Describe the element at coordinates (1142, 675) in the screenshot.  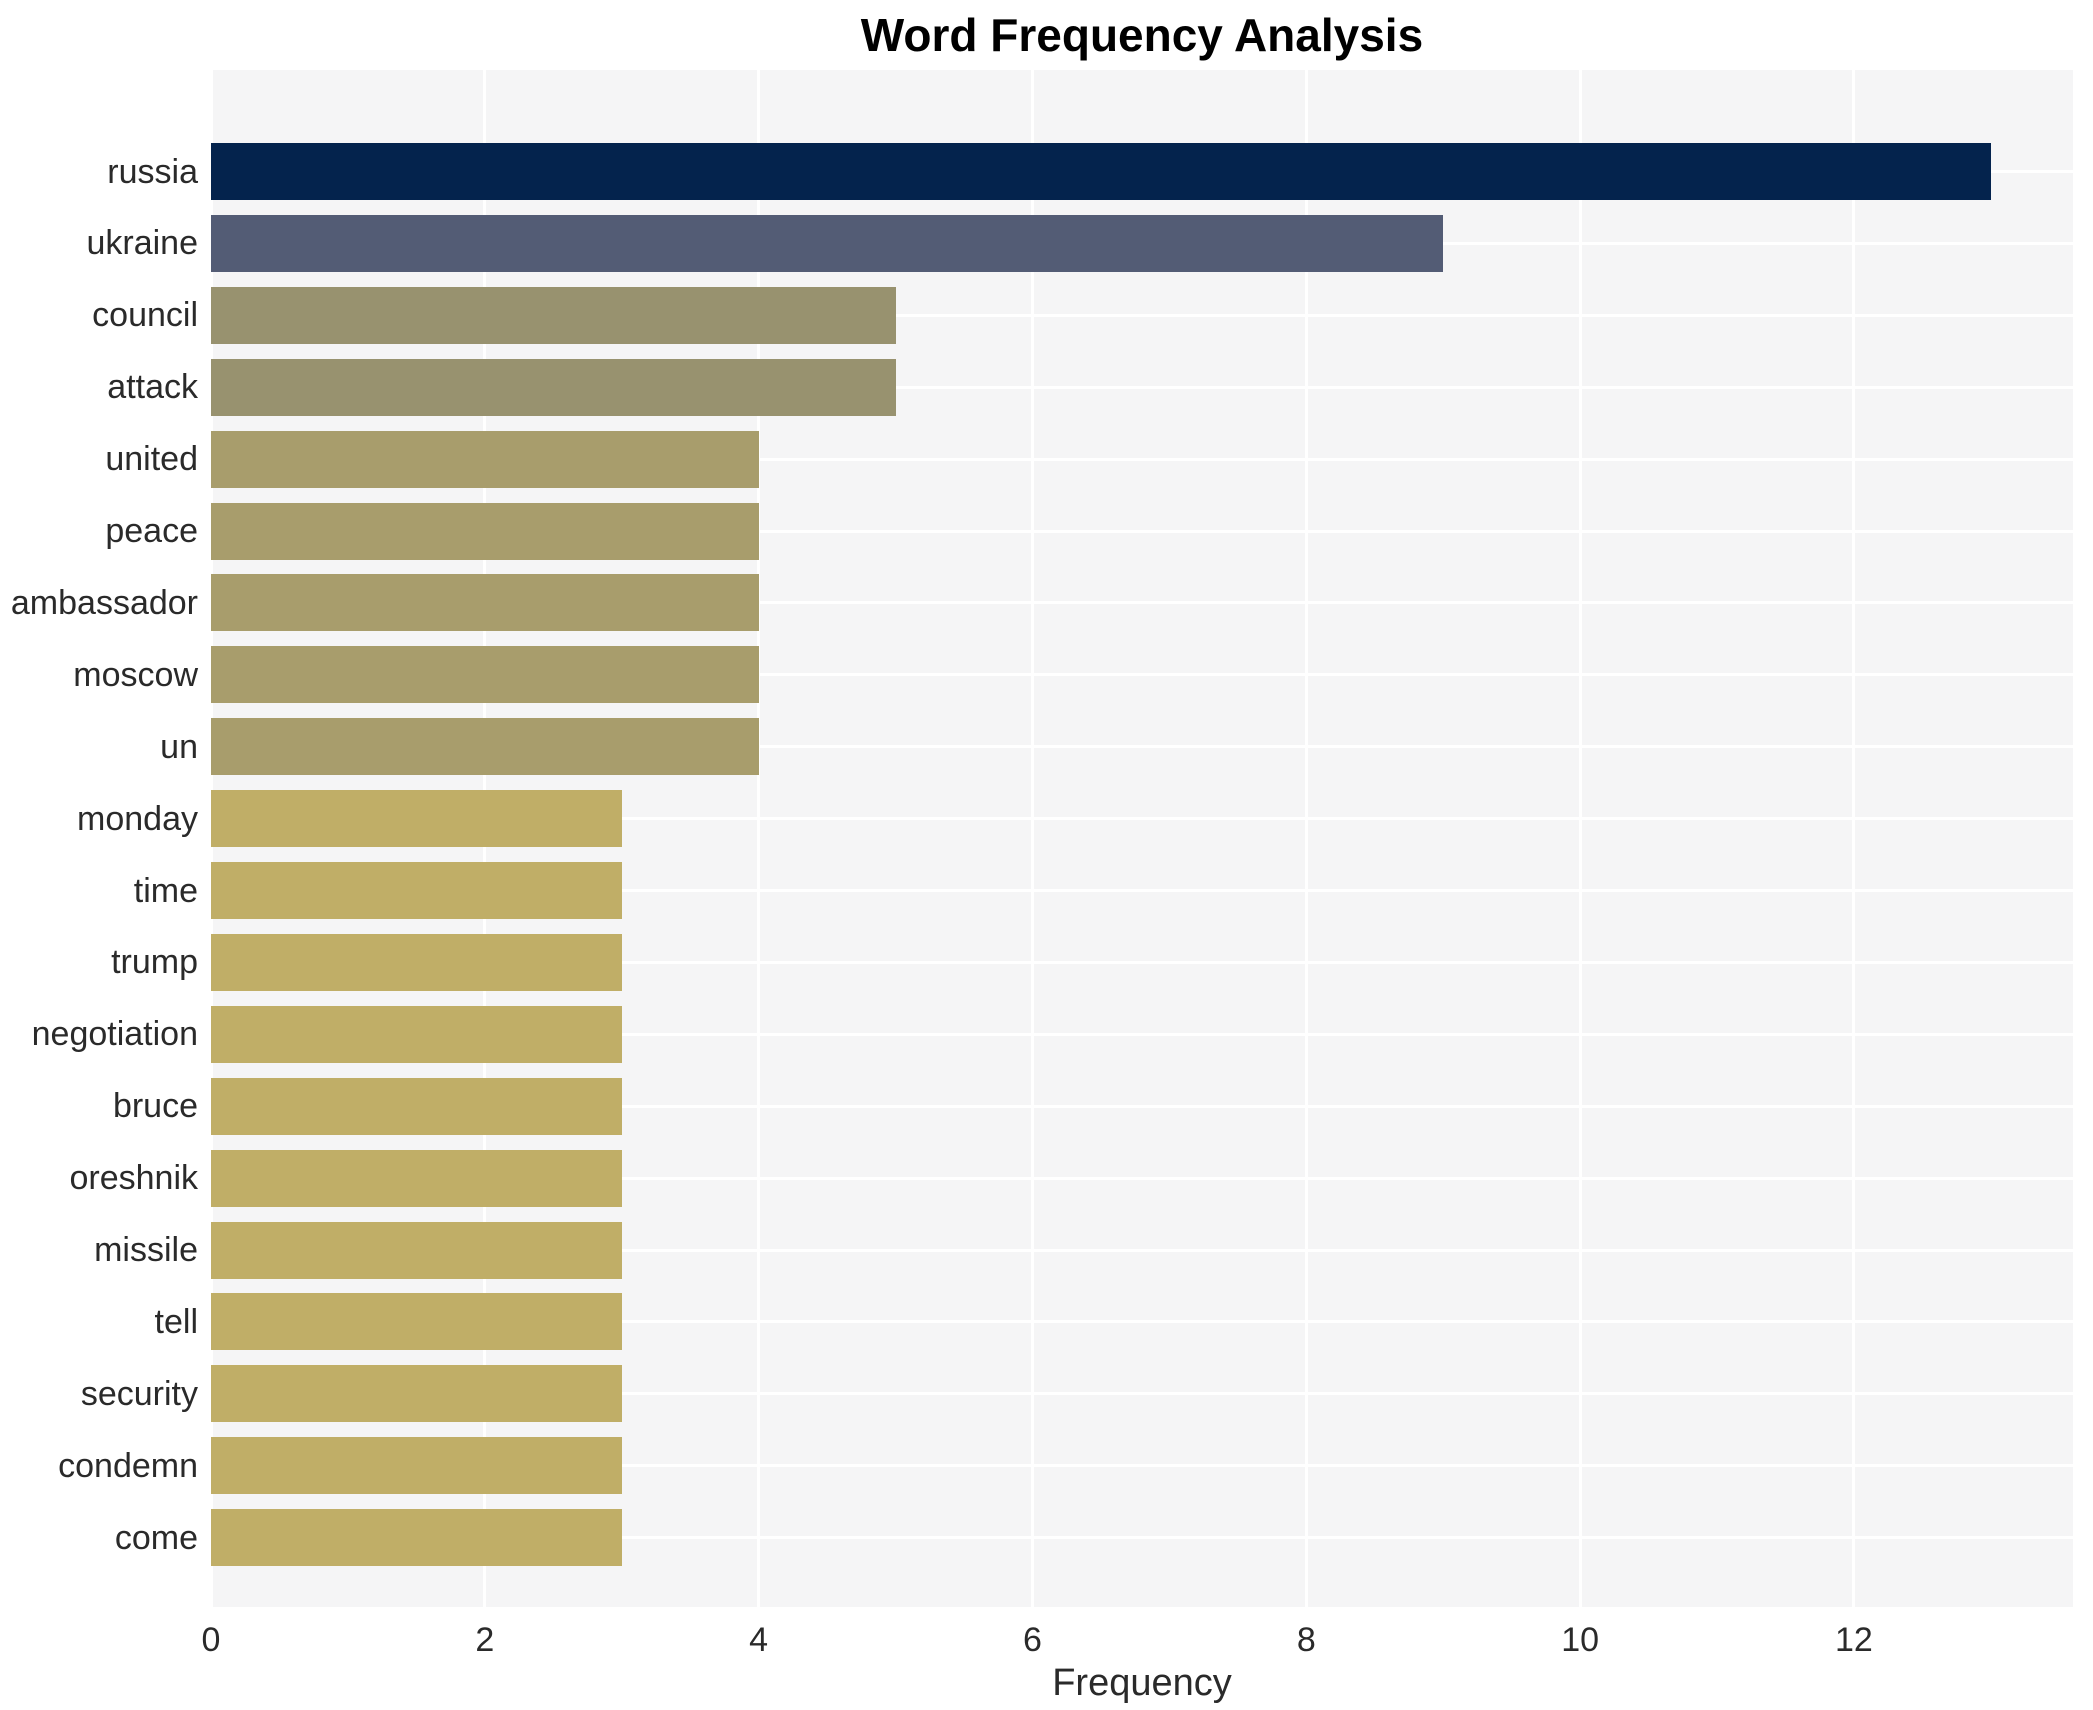
I see `y-gridline-moscow` at that location.